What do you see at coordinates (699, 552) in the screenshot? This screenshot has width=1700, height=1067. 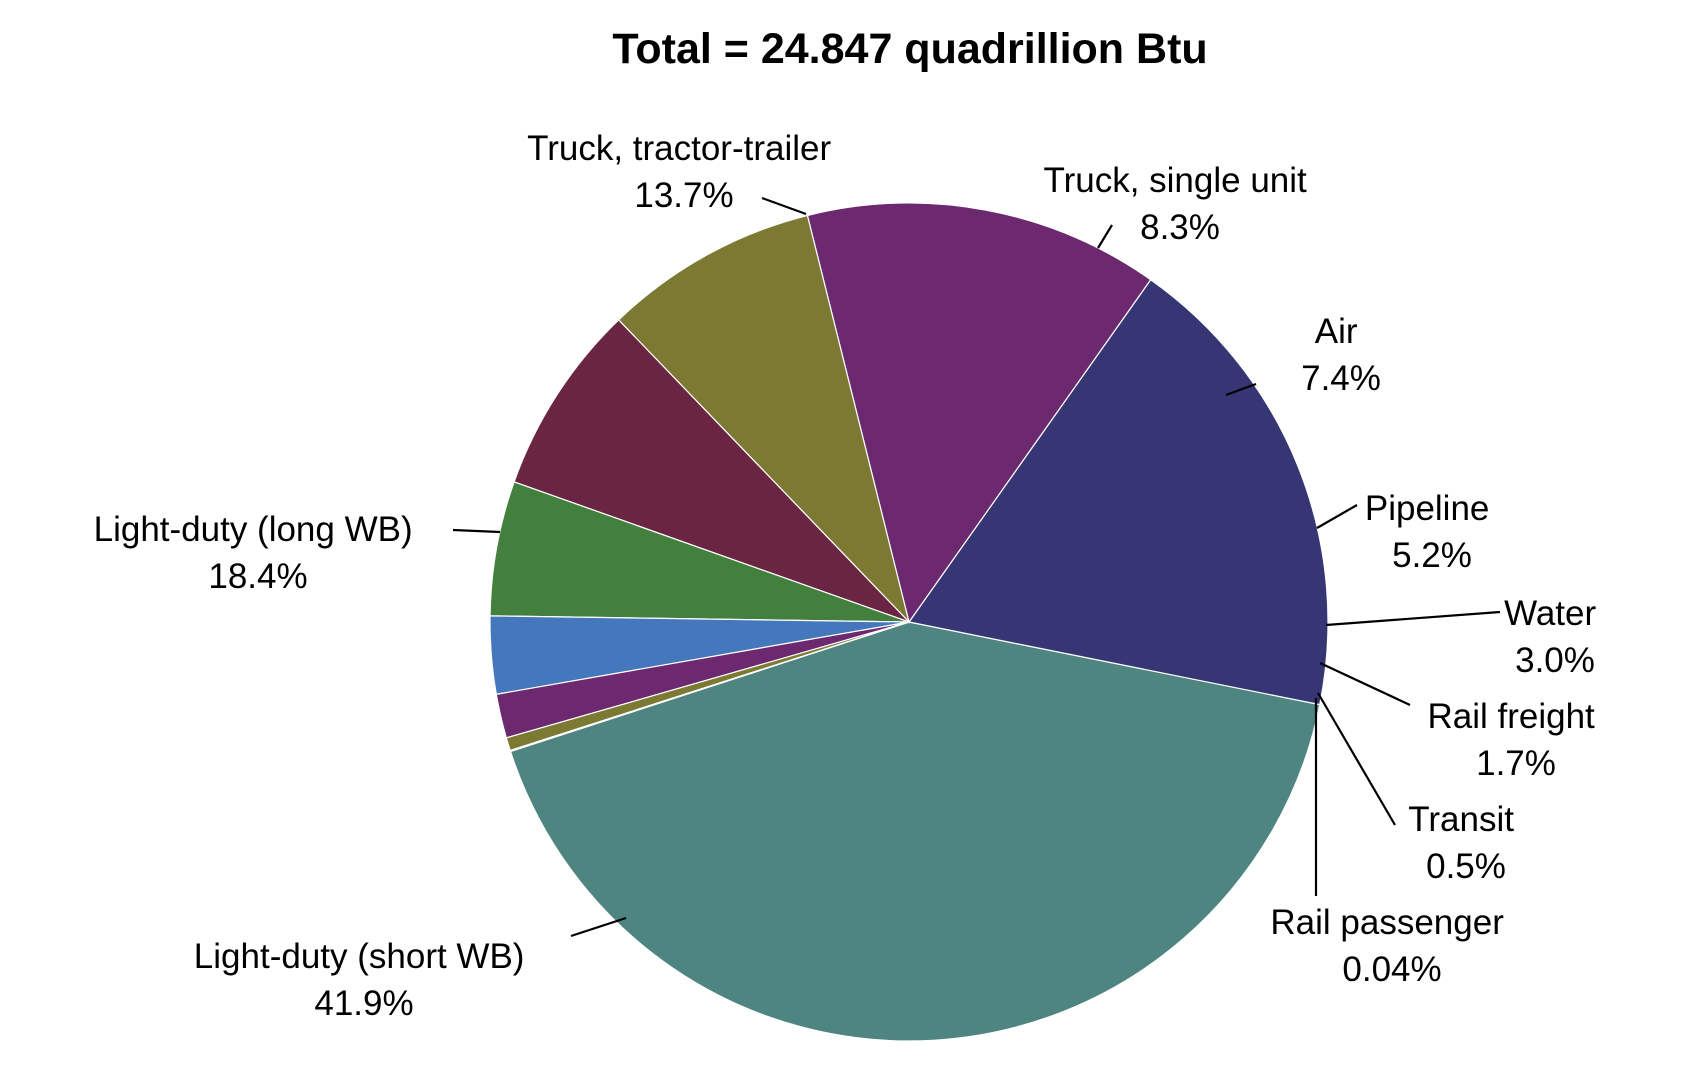 I see `slice-pipeline` at bounding box center [699, 552].